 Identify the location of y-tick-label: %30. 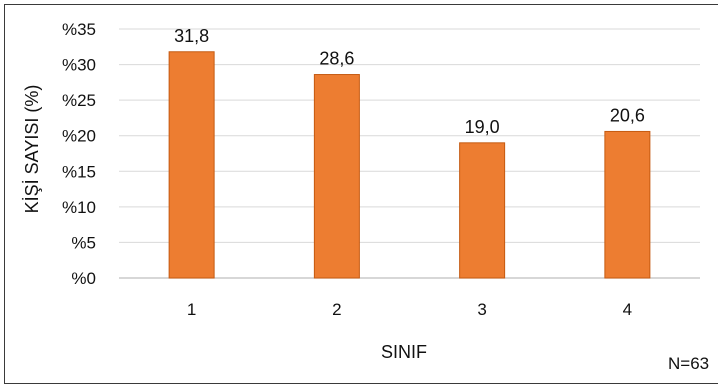
(79, 65).